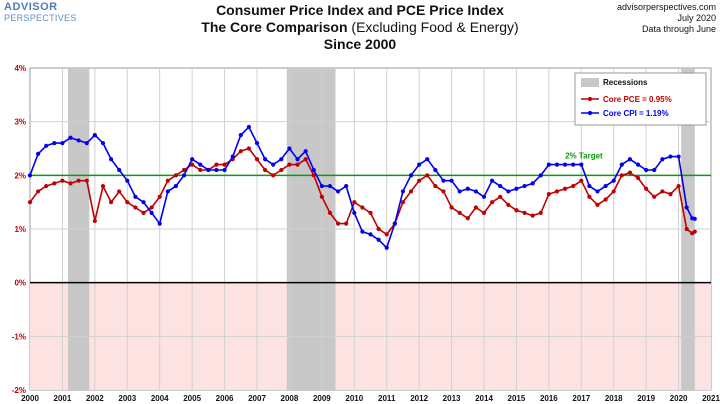 This screenshot has width=720, height=404. I want to click on x-tick-label: 2010, so click(354, 398).